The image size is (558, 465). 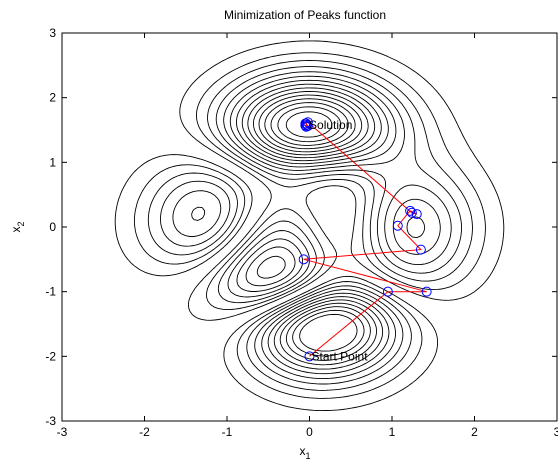 What do you see at coordinates (50, 421) in the screenshot?
I see `y-tick-label: -3` at bounding box center [50, 421].